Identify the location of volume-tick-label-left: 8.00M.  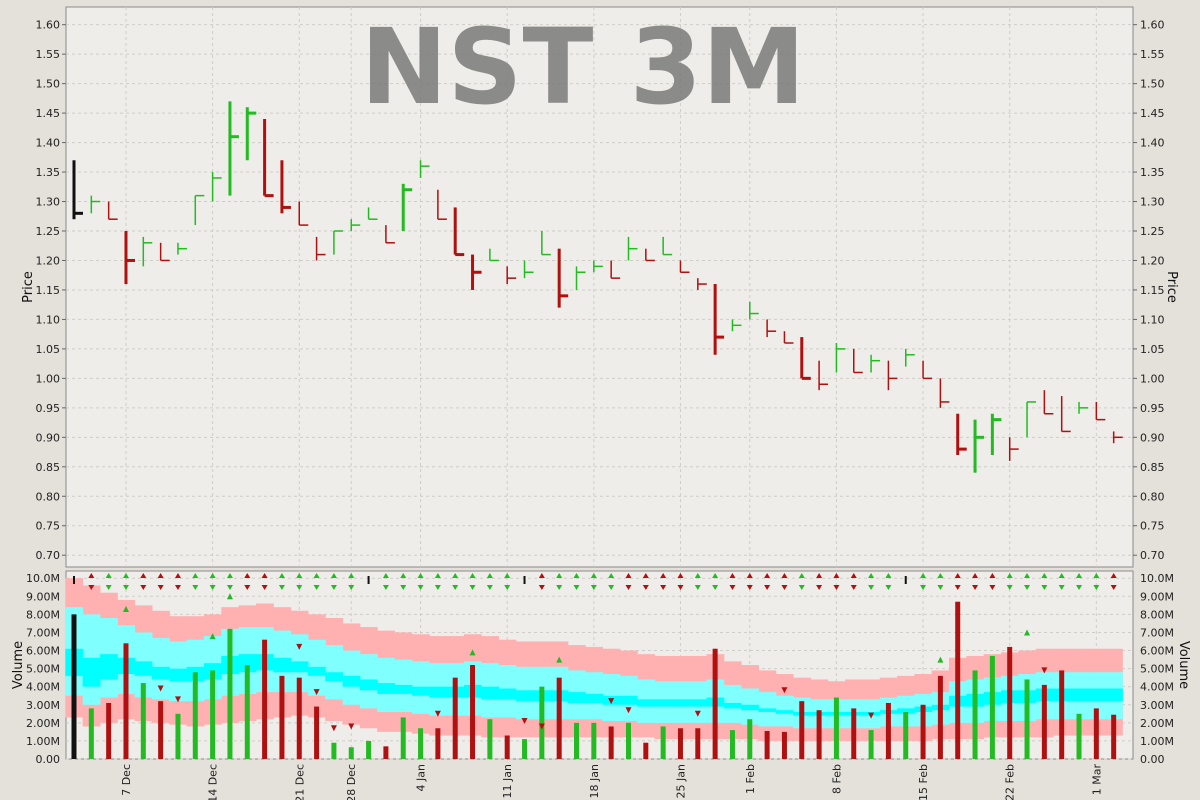
(43, 614).